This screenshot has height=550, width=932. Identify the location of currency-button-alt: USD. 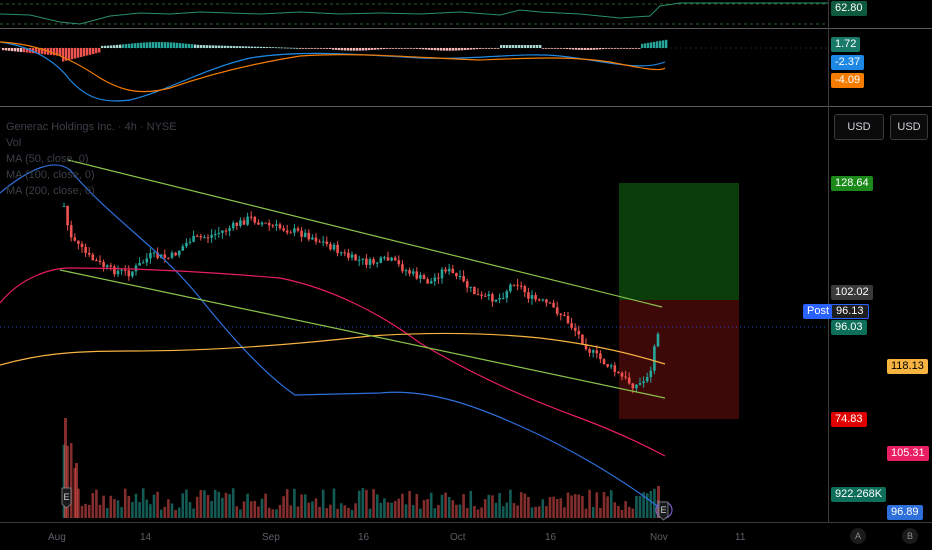
(909, 127).